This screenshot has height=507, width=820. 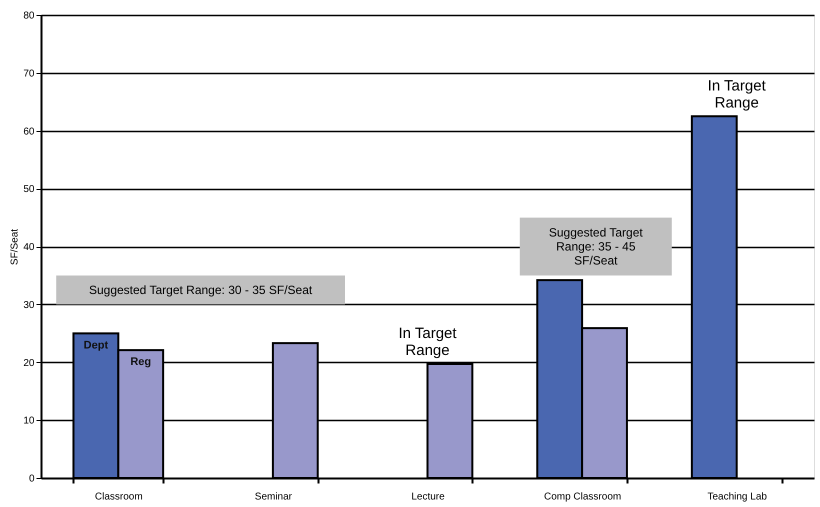 What do you see at coordinates (428, 497) in the screenshot?
I see `x-tick-label: Lecture` at bounding box center [428, 497].